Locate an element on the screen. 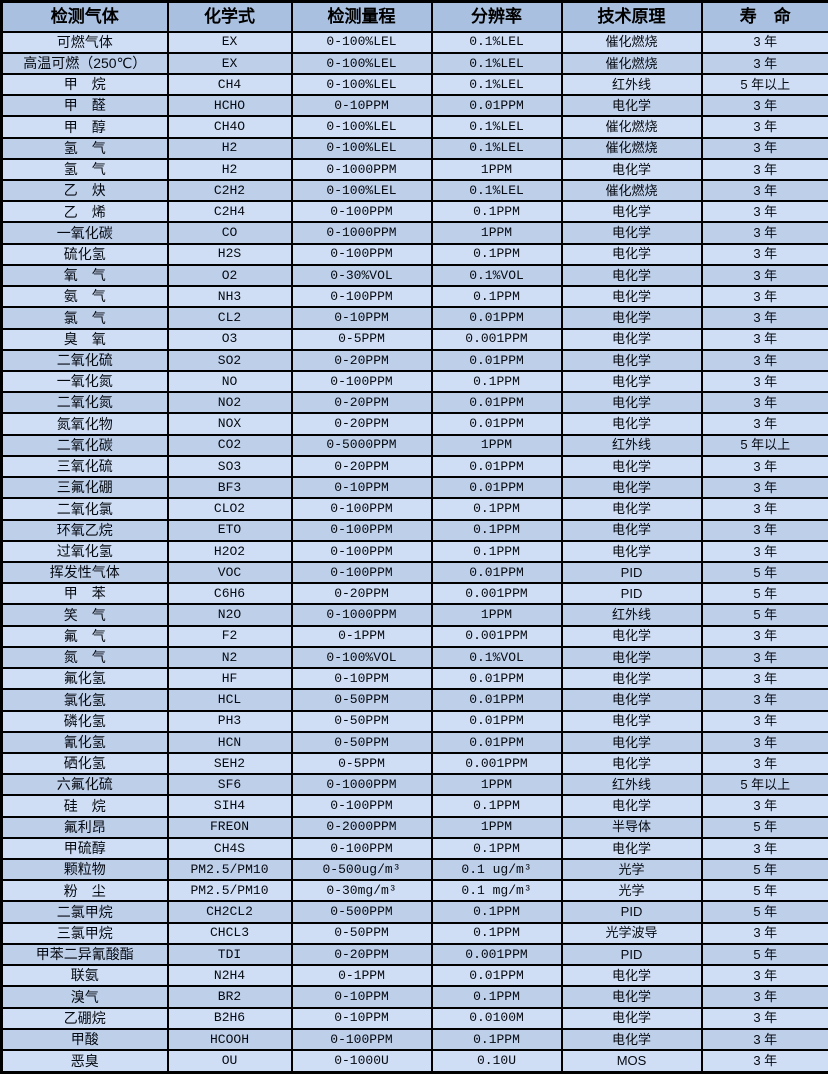 The image size is (828, 1074). cell-gas: 甲酸 is located at coordinates (84, 1039).